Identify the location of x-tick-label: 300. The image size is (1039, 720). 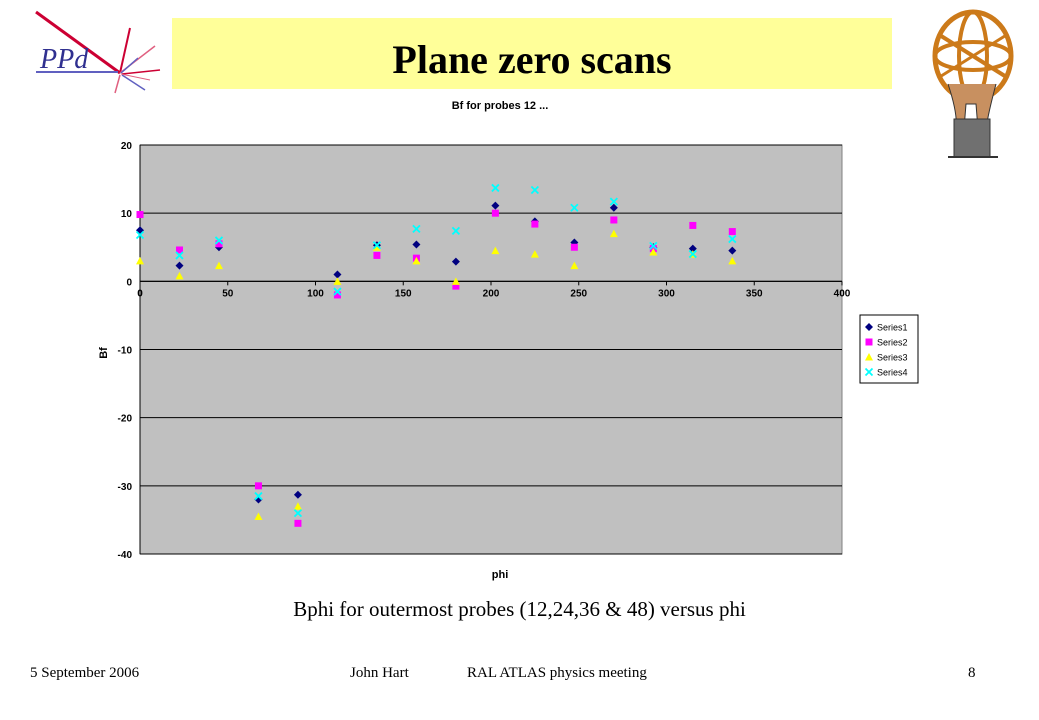
(666, 293).